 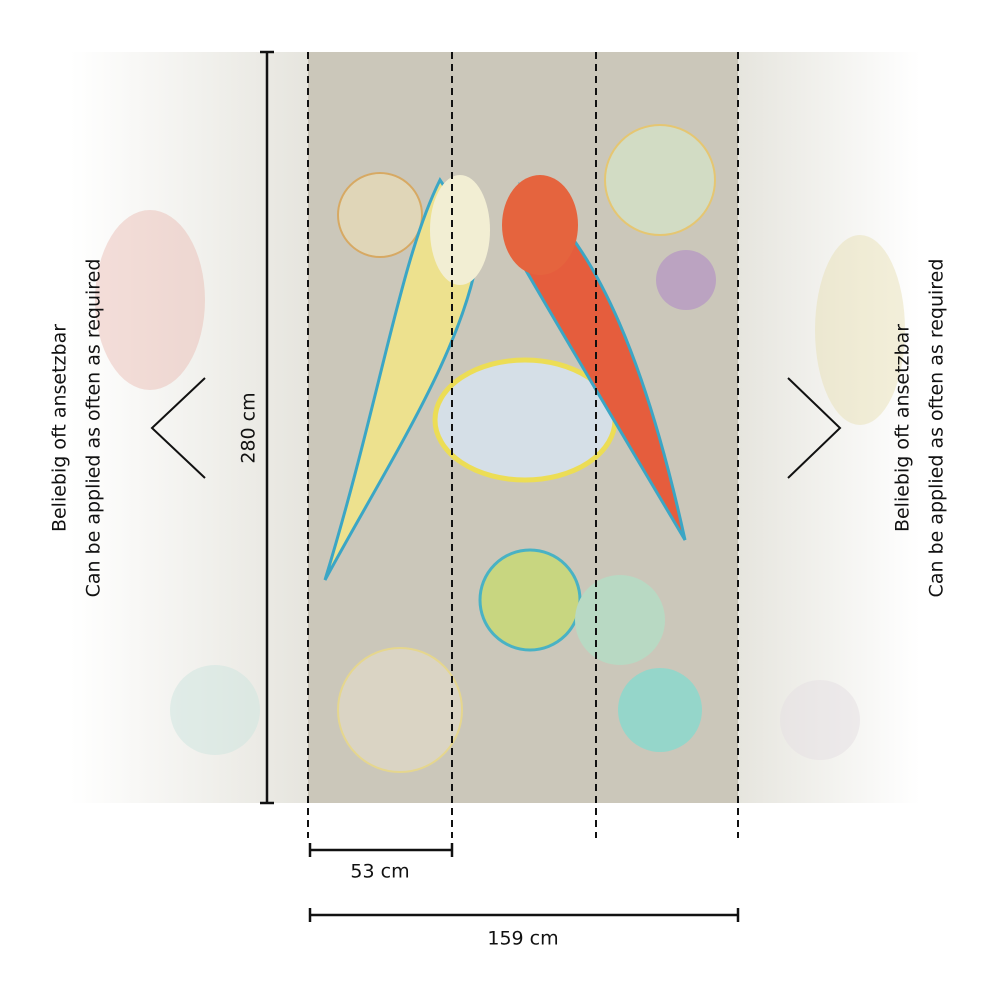 What do you see at coordinates (522, 939) in the screenshot?
I see `total-width-label: 159 cm` at bounding box center [522, 939].